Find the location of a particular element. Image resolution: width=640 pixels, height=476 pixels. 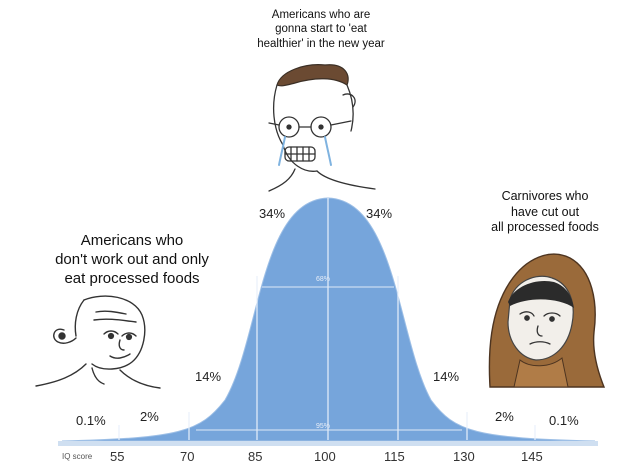

pct-label-far-right: 0.1% is located at coordinates (564, 420).